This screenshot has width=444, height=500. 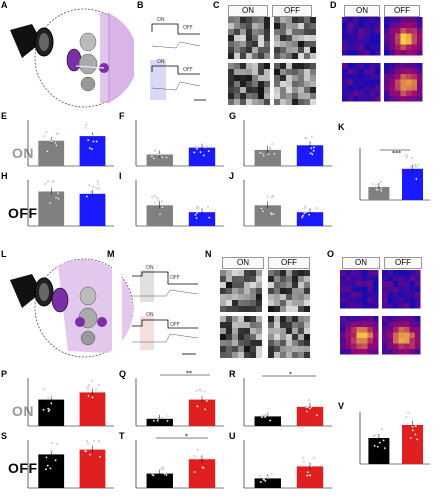 I want to click on panel-label-a: A, so click(x=4, y=5).